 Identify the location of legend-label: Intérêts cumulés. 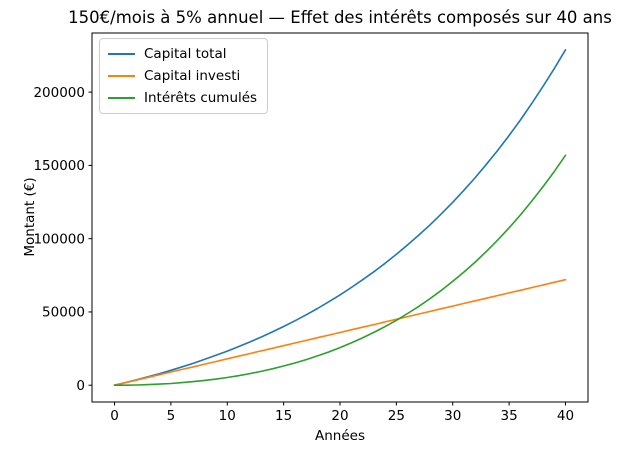
(201, 98).